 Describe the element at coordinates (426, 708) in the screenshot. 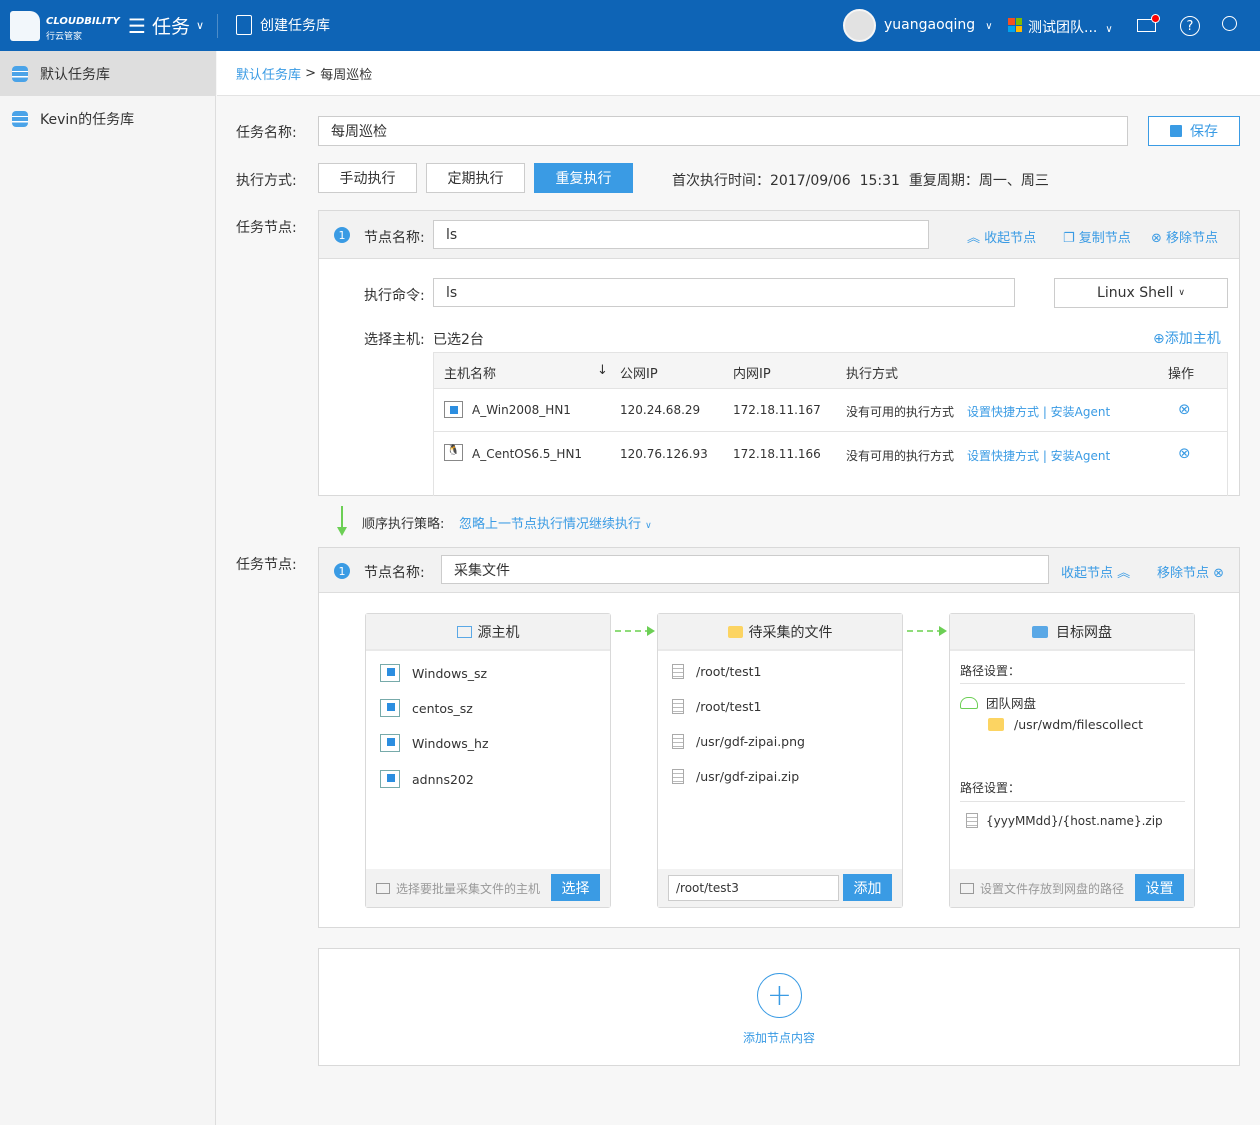

I see `list-item: centos_sz` at that location.